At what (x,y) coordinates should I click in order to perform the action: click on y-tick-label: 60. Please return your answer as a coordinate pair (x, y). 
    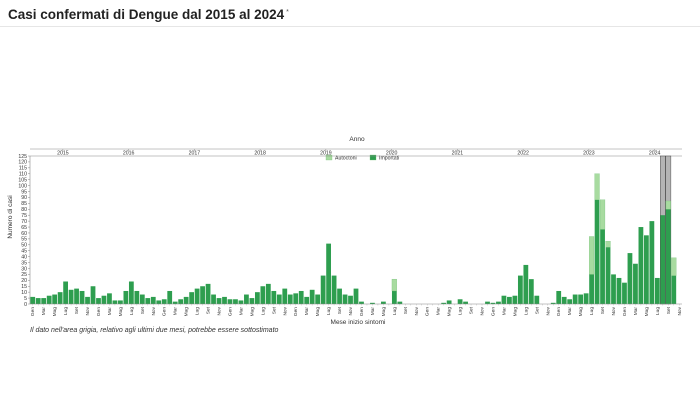
    Looking at the image, I should click on (24, 234).